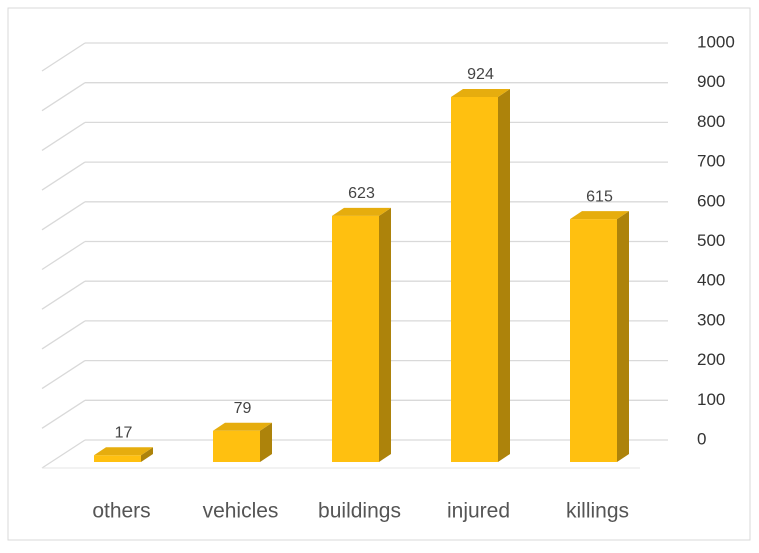 The image size is (759, 553). I want to click on y-tick-label: 800, so click(711, 121).